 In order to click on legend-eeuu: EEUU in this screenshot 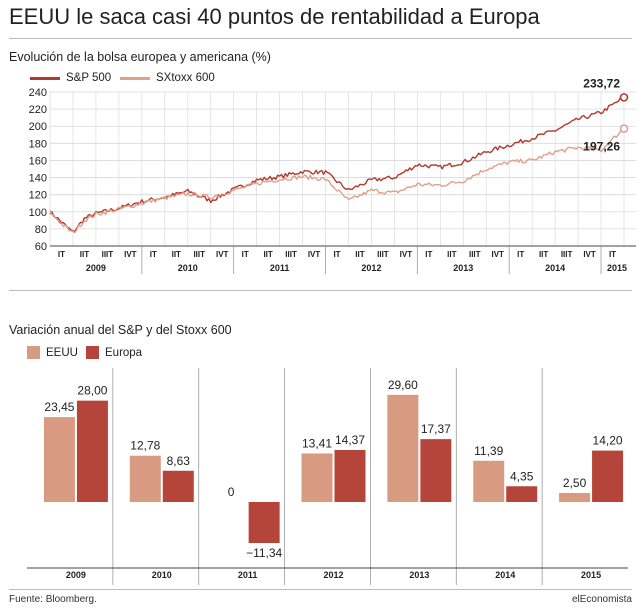, I will do `click(52, 352)`.